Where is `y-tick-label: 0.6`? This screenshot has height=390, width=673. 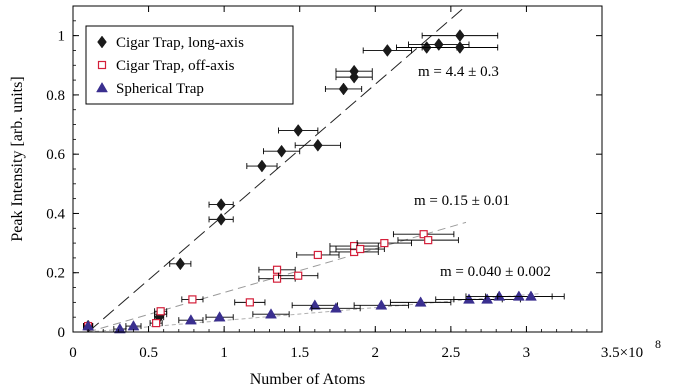 y-tick-label: 0.6 is located at coordinates (55, 155).